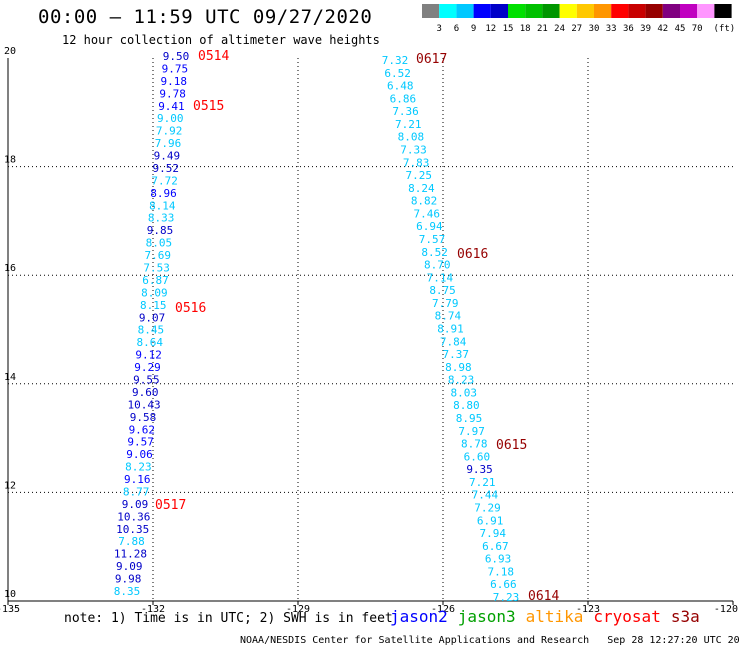 Image resolution: width=740 pixels, height=650 pixels. Describe the element at coordinates (10, 268) in the screenshot. I see `y-tick-label: 16` at that location.